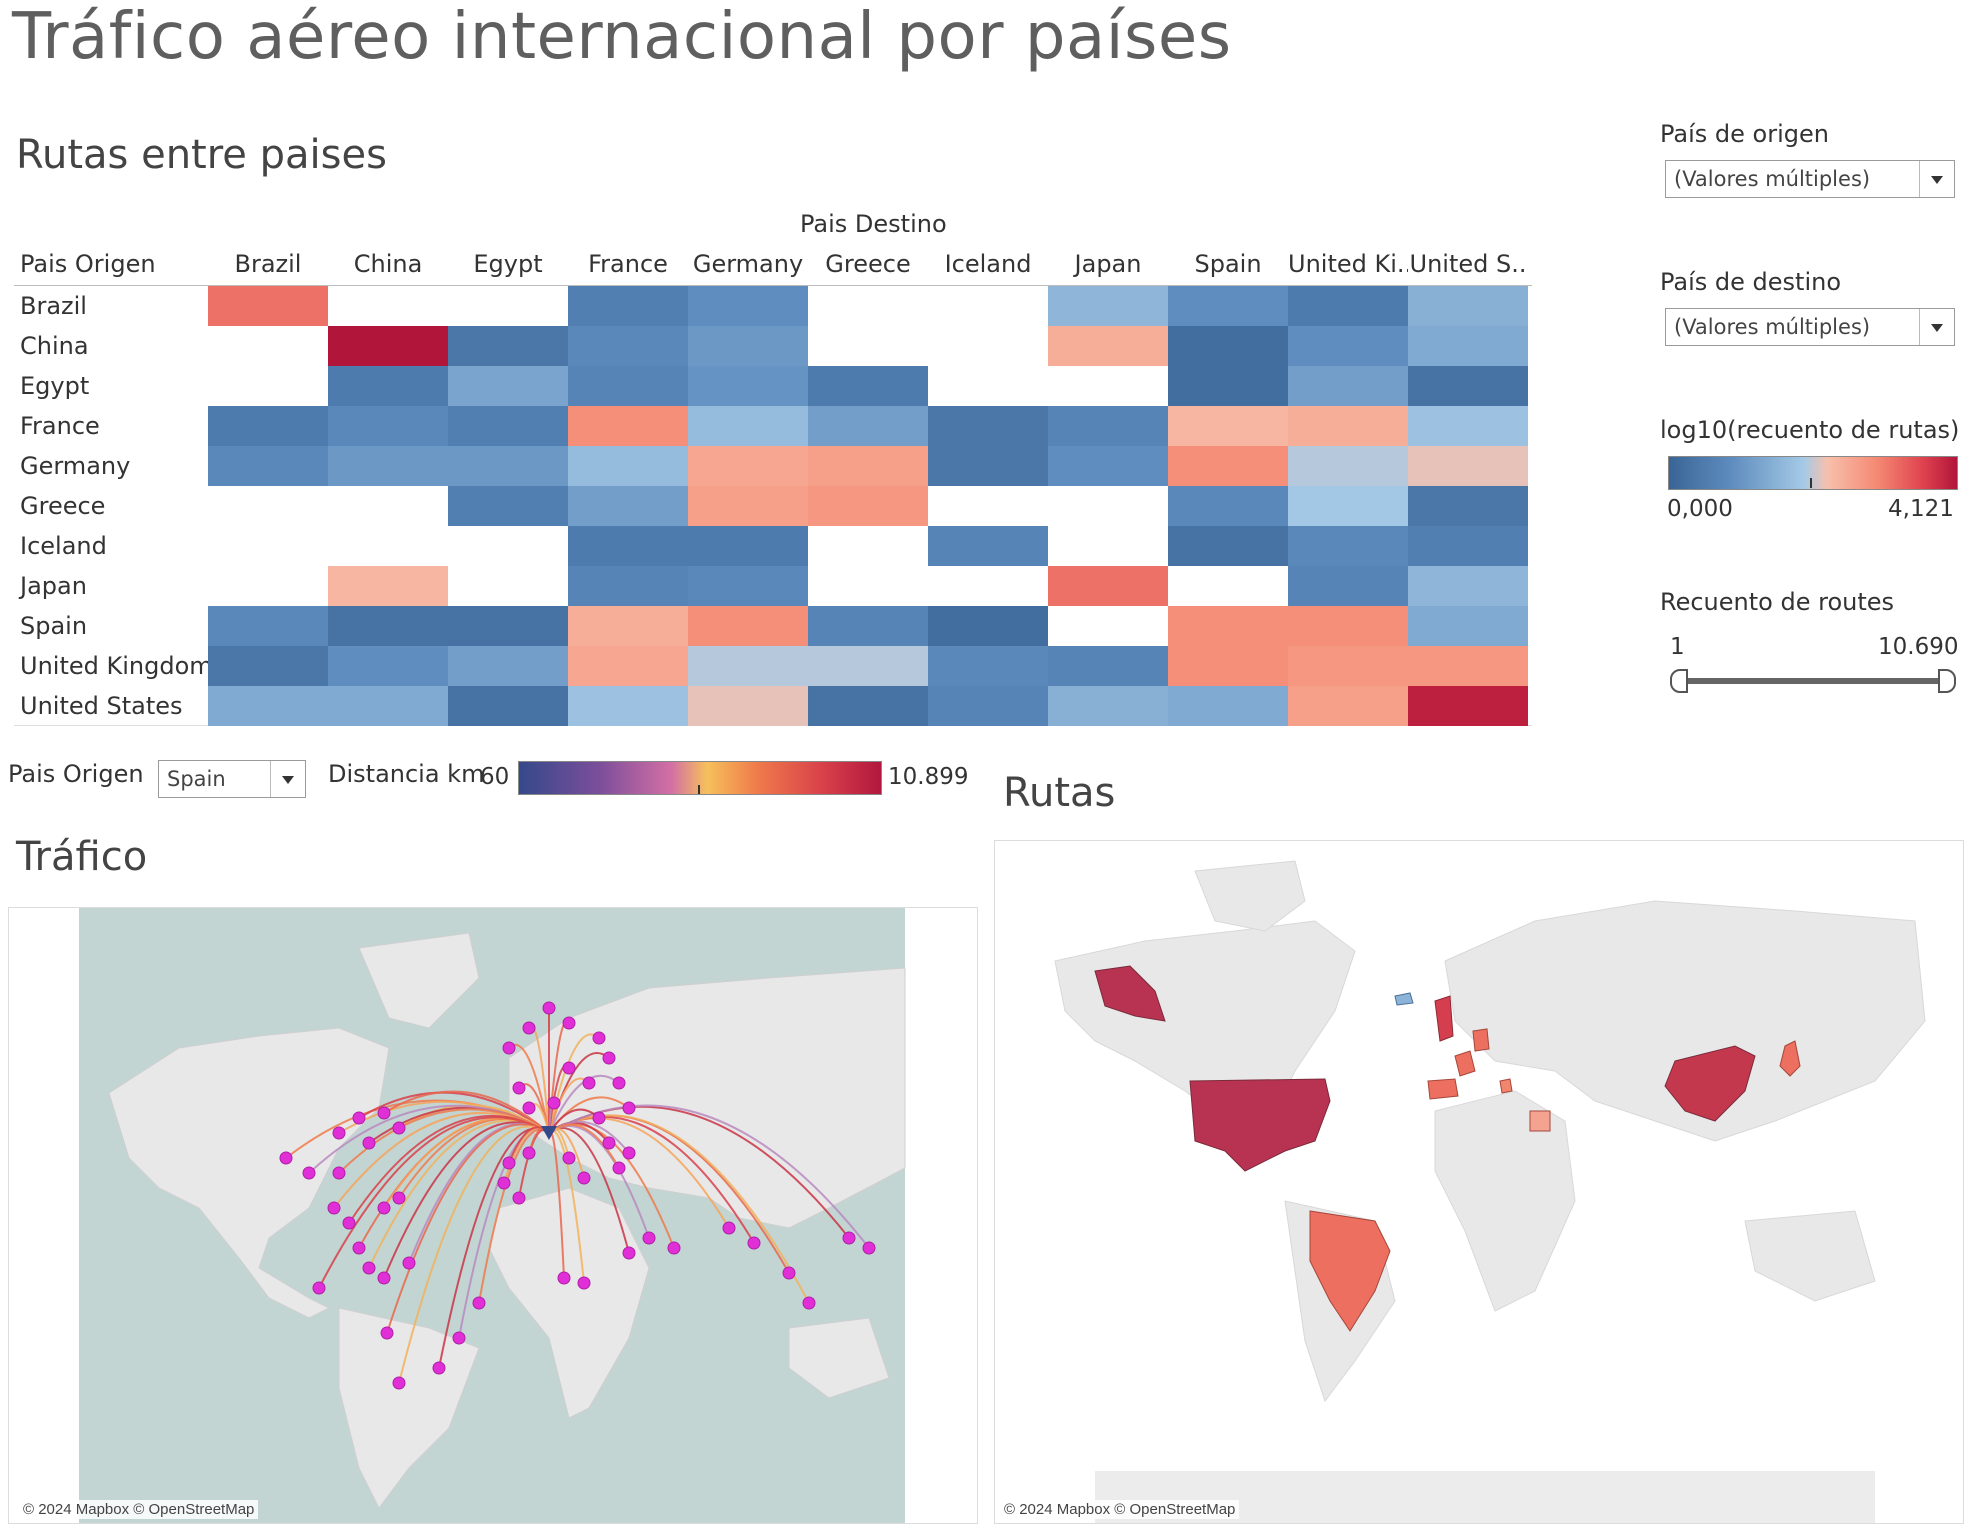 This screenshot has height=1528, width=1970. Describe the element at coordinates (1350, 1271) in the screenshot. I see `brazil-shape` at that location.